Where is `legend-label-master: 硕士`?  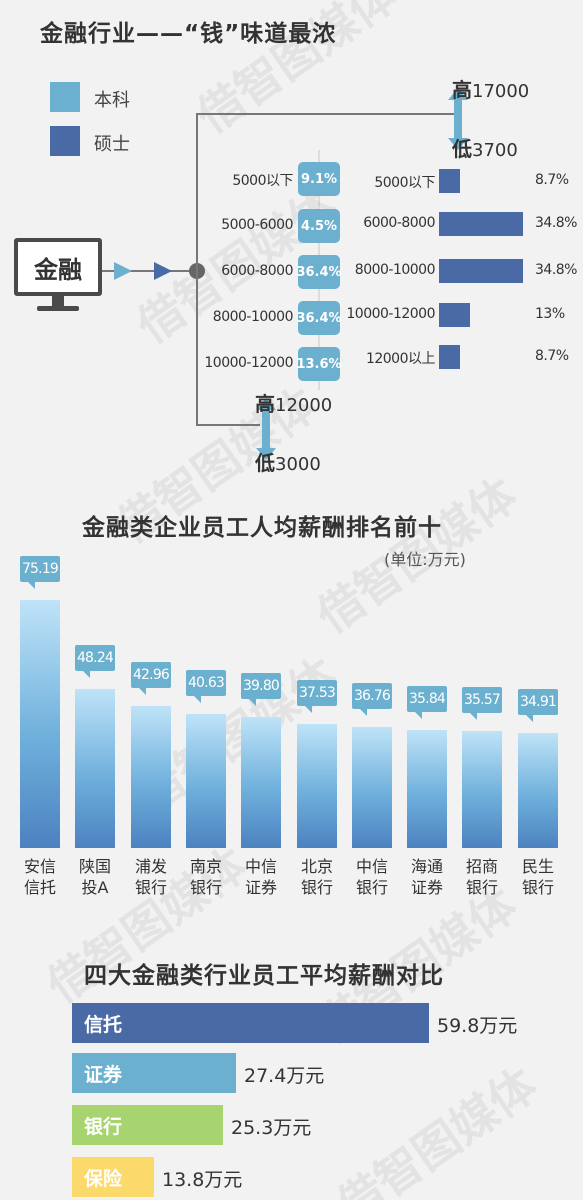
legend-label-master: 硕士 is located at coordinates (112, 144).